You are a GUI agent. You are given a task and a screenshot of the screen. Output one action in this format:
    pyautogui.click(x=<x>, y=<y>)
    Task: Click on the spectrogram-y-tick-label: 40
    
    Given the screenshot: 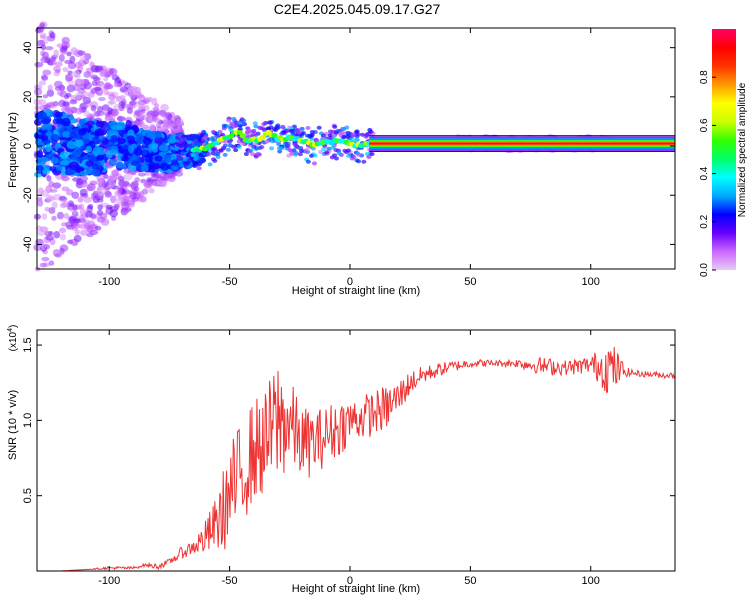 What is the action you would take?
    pyautogui.click(x=28, y=48)
    